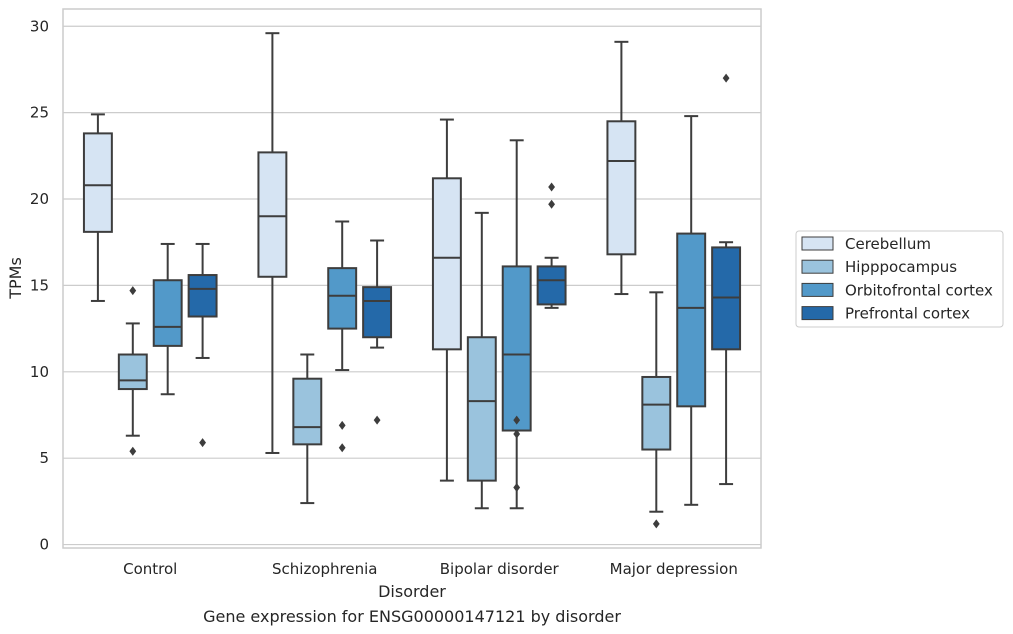  Describe the element at coordinates (500, 569) in the screenshot. I see `x-tick-label: Bipolar disorder` at that location.